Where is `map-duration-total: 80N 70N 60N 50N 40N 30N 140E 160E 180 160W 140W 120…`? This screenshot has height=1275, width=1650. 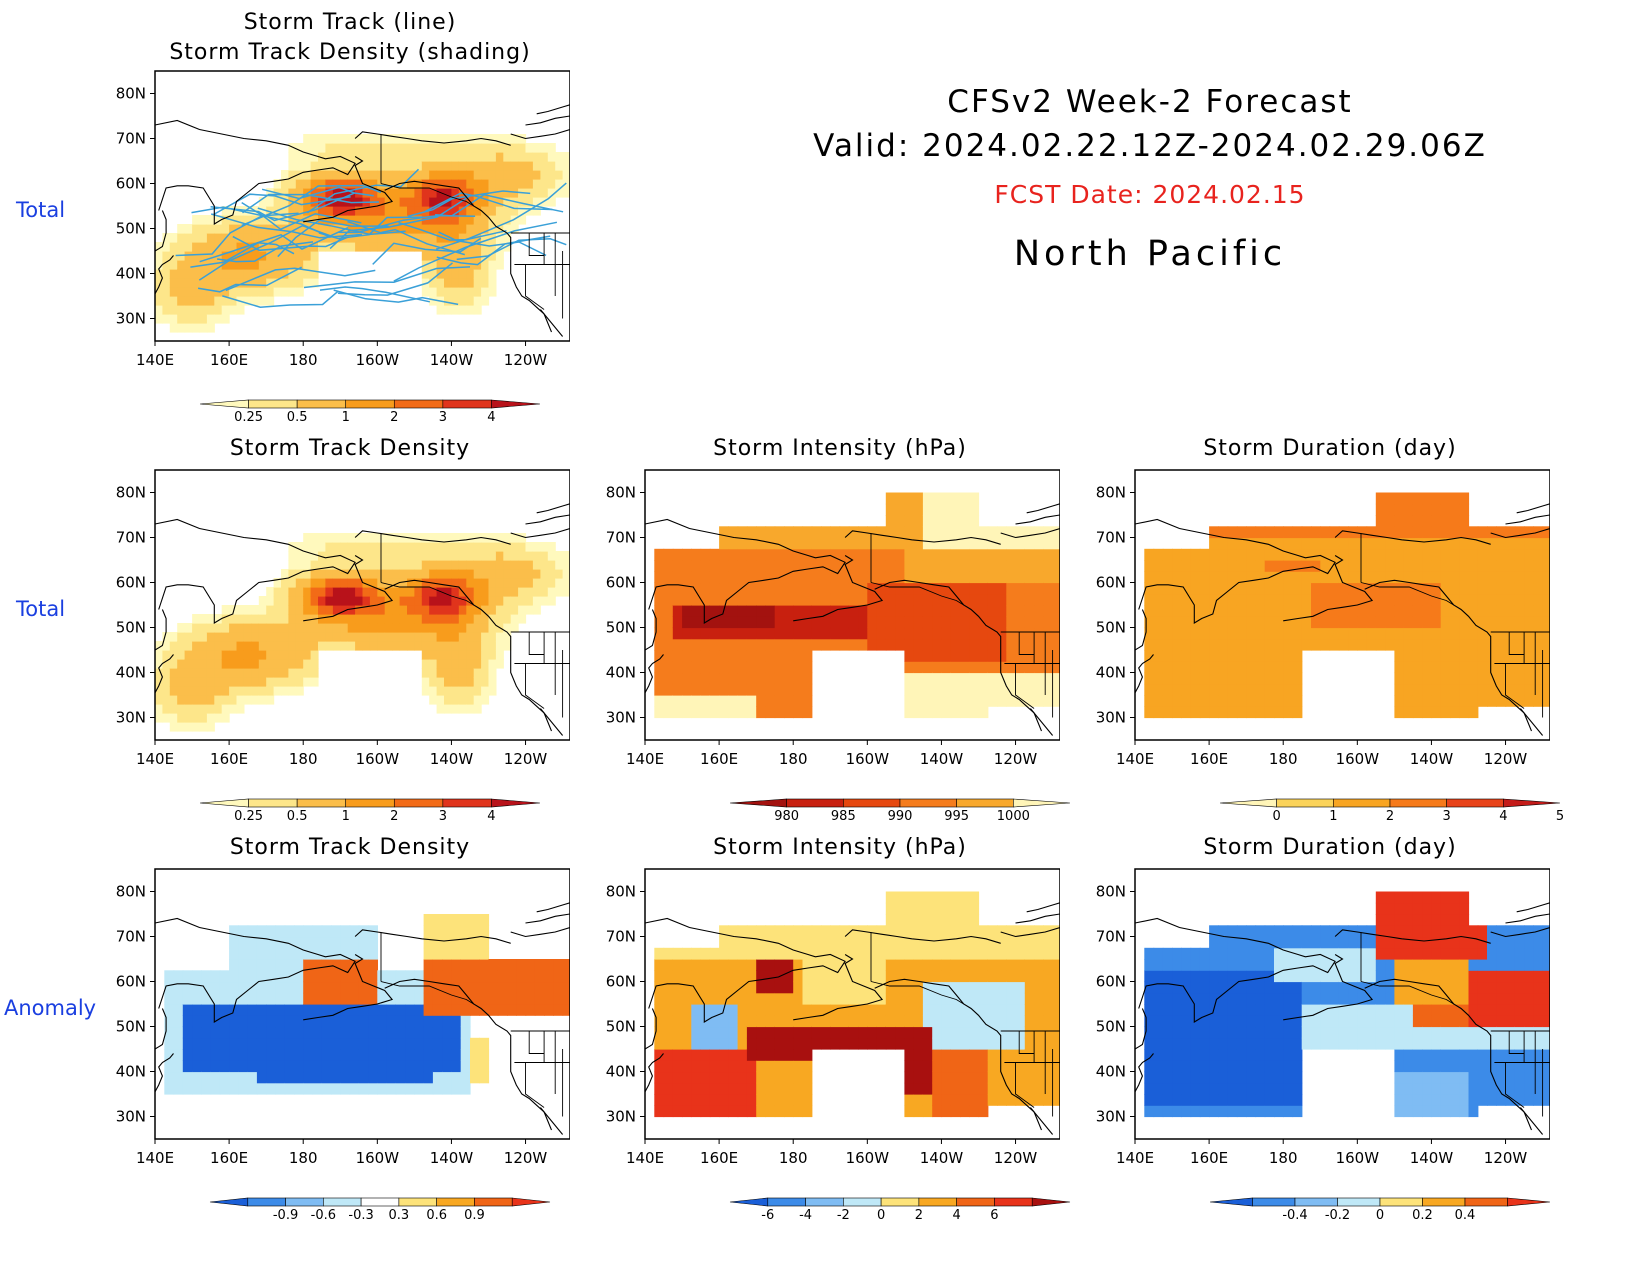 map-duration-total: 80N 70N 60N 50N 40N 30N 140E 160E 180 160W 140W 120… is located at coordinates (1323, 618).